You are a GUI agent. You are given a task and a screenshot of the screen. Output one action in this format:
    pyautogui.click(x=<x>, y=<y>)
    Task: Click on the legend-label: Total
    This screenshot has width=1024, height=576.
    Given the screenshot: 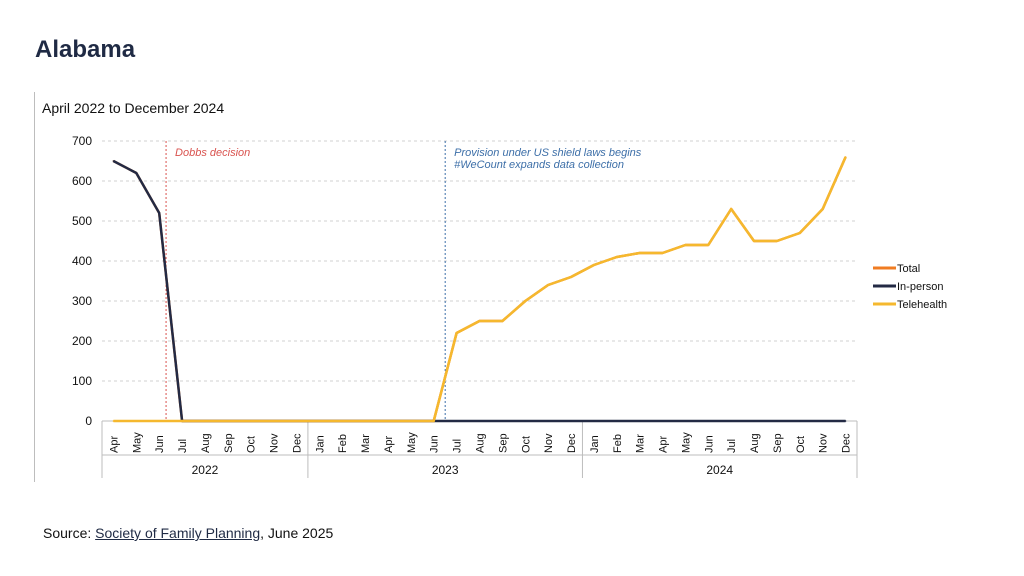 What is the action you would take?
    pyautogui.click(x=908, y=269)
    